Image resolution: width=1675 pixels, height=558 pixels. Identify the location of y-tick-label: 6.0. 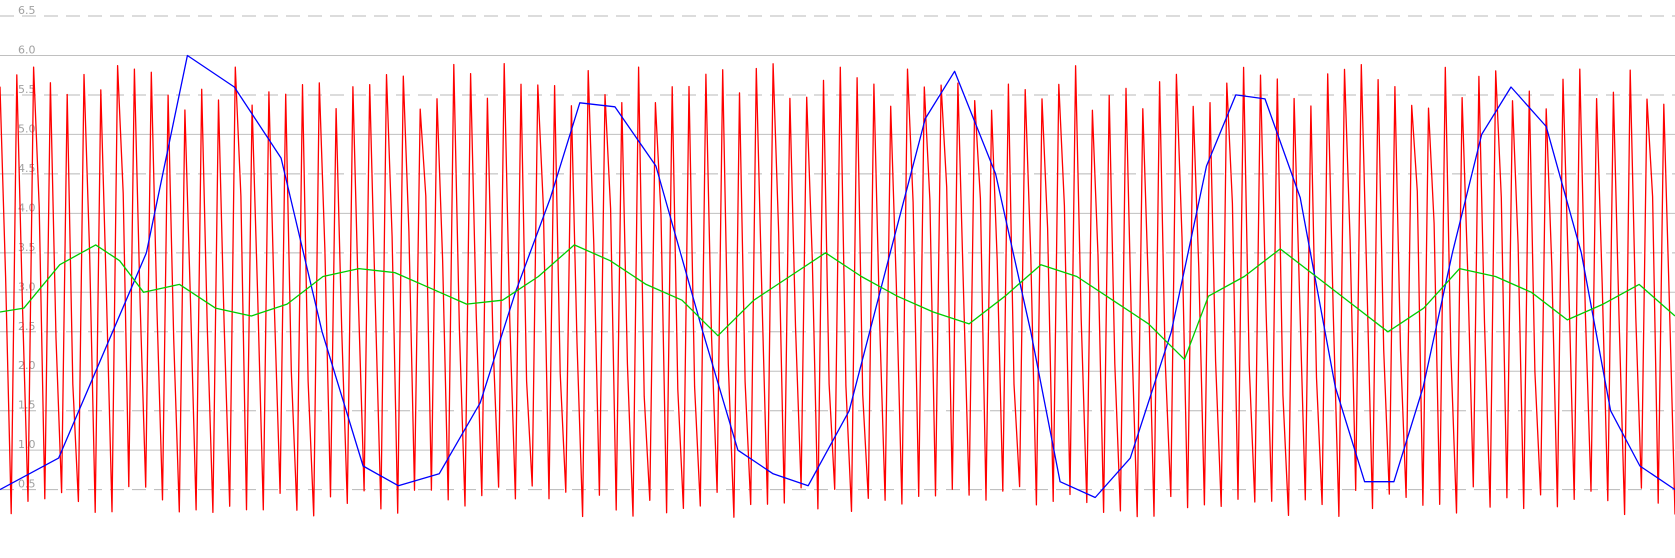
(27, 49).